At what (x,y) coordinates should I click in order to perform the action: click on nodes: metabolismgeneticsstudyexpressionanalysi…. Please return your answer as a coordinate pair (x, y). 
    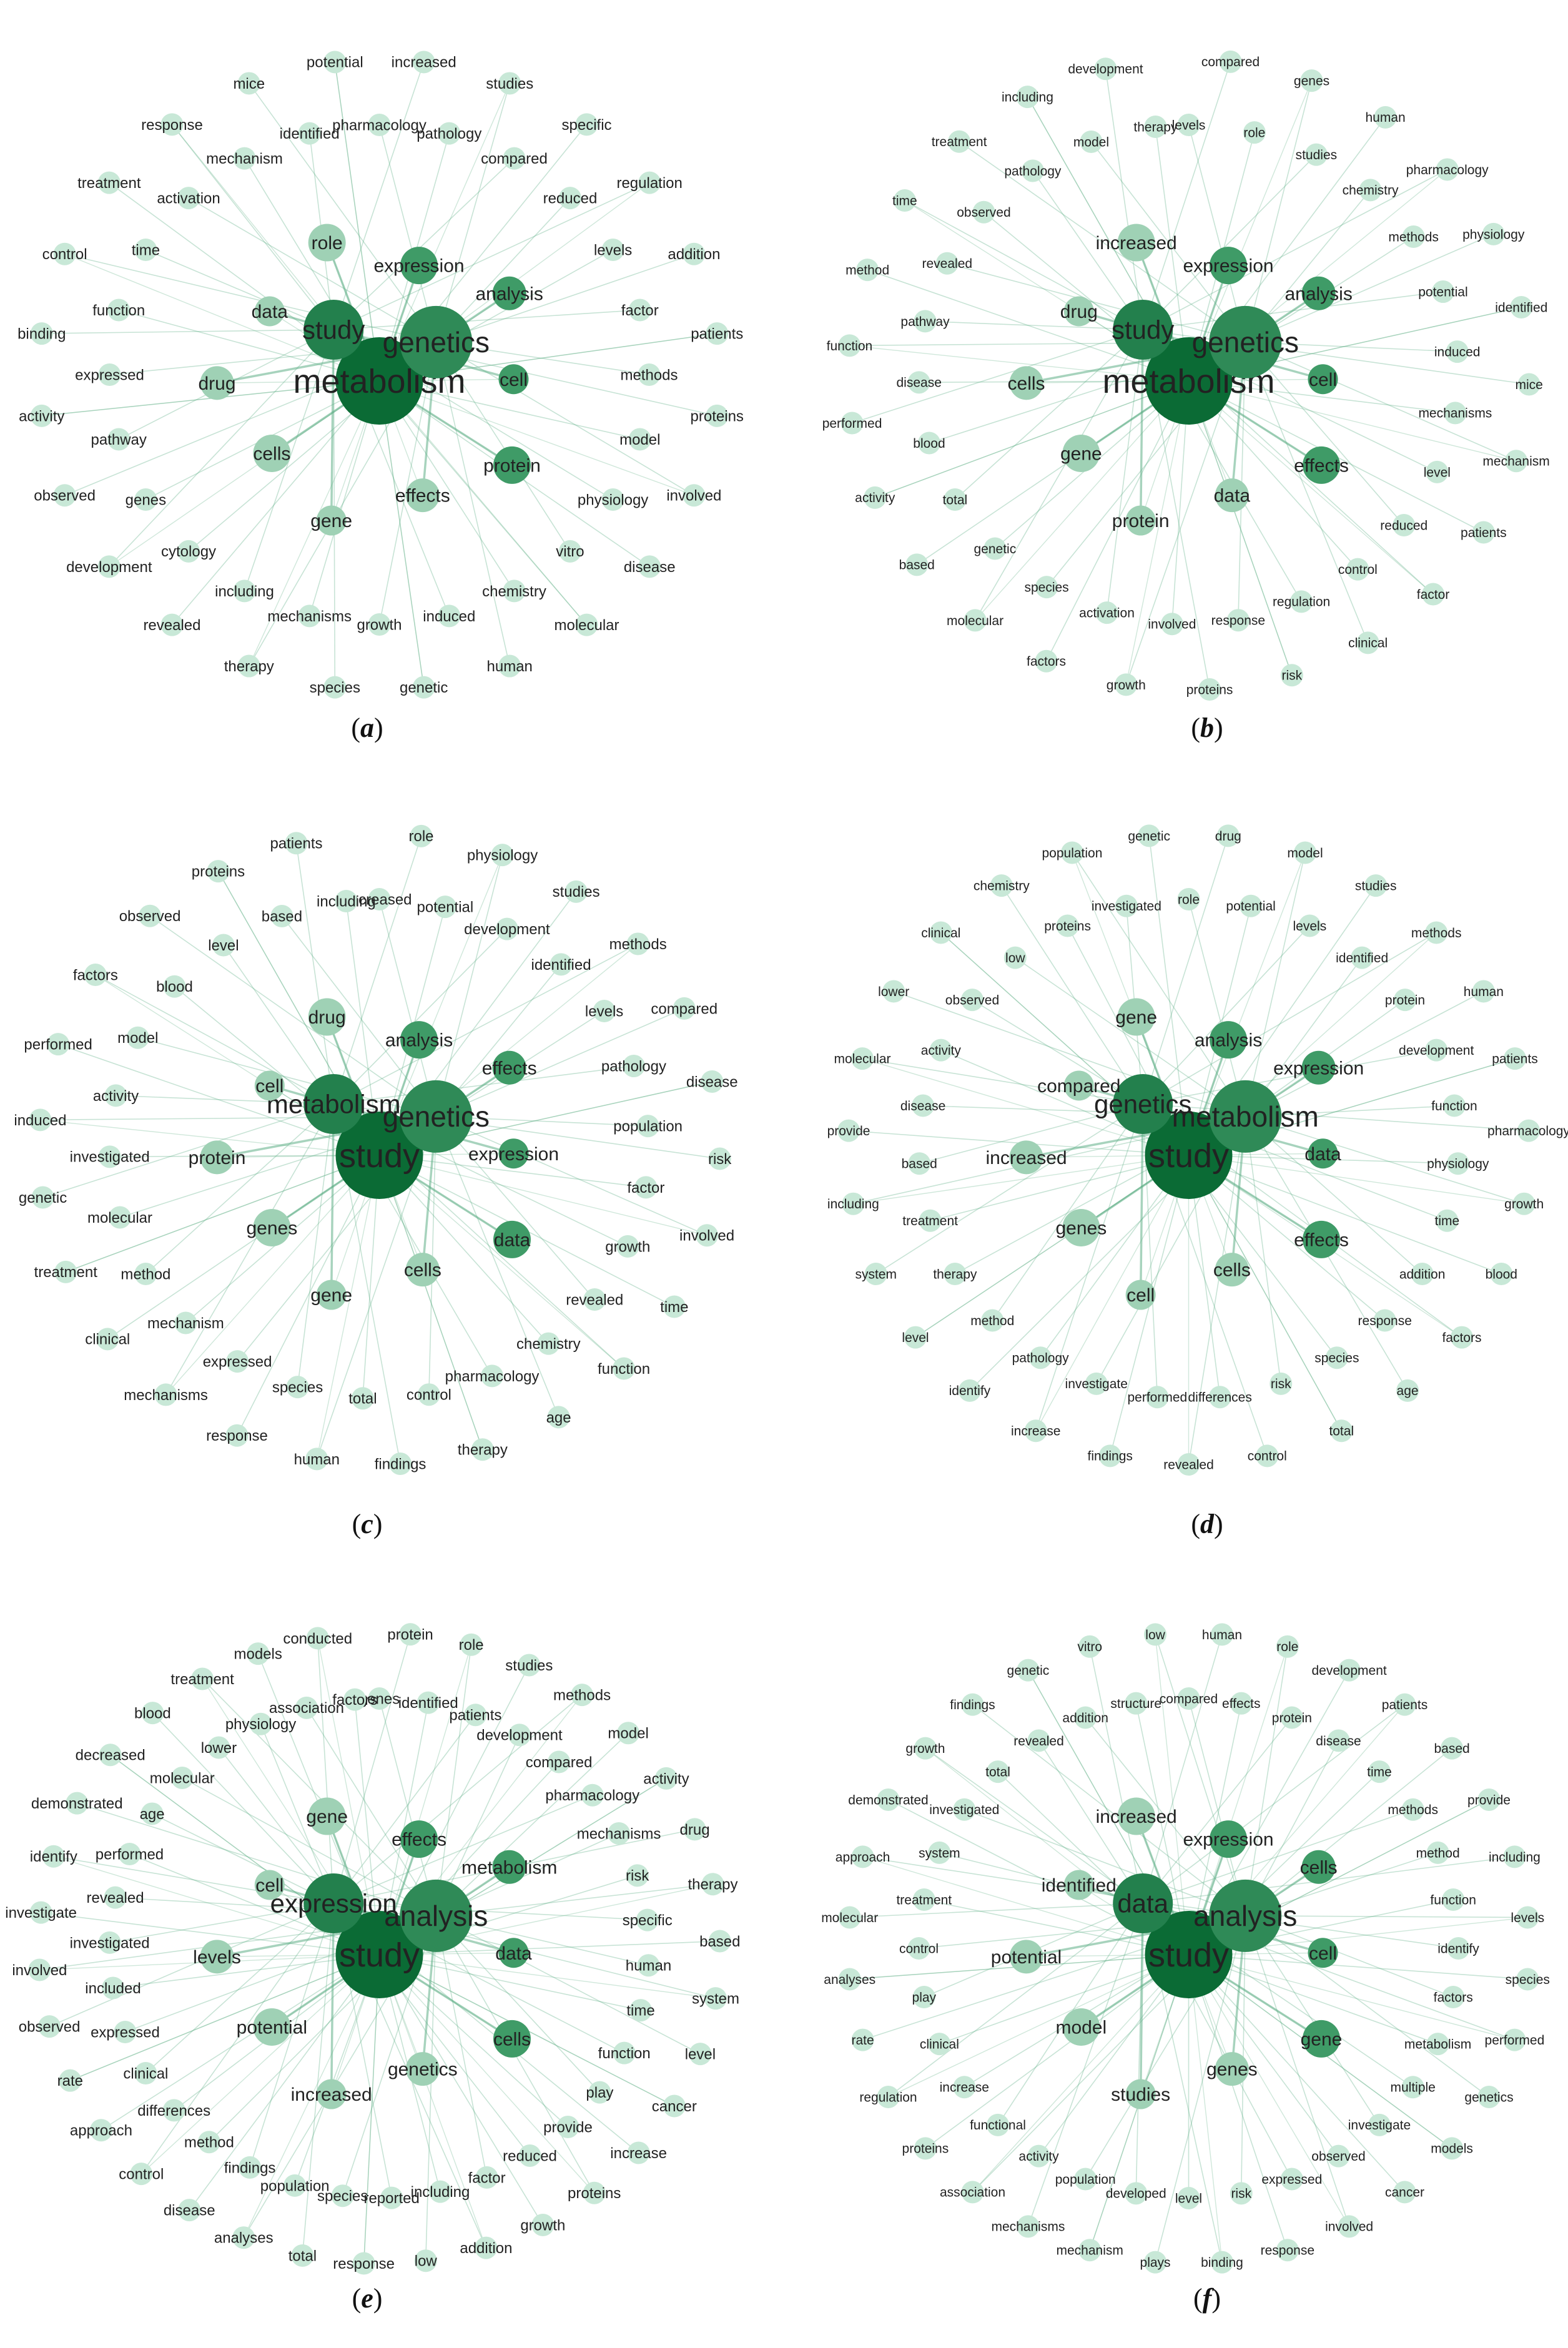
    Looking at the image, I should click on (1186, 375).